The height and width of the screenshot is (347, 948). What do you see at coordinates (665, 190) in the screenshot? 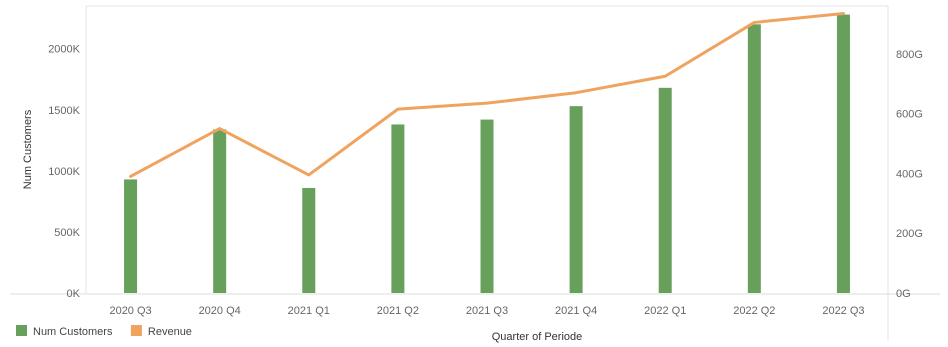
I see `bar-2022-q1` at bounding box center [665, 190].